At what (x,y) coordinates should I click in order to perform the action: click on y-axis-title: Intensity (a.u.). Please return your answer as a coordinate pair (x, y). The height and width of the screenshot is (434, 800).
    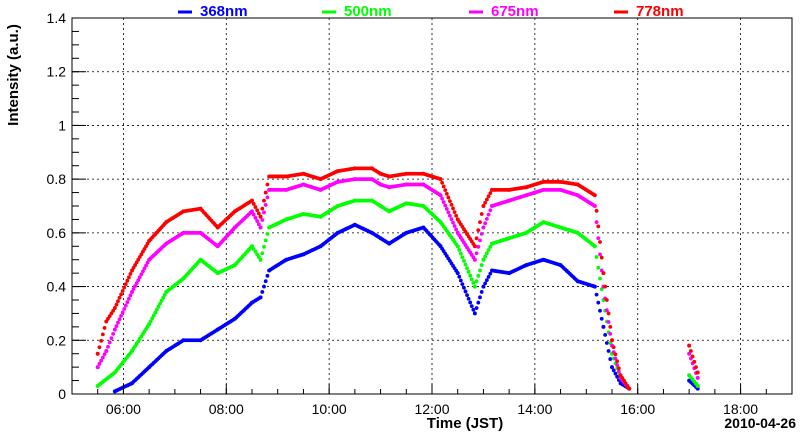
    Looking at the image, I should click on (13, 75).